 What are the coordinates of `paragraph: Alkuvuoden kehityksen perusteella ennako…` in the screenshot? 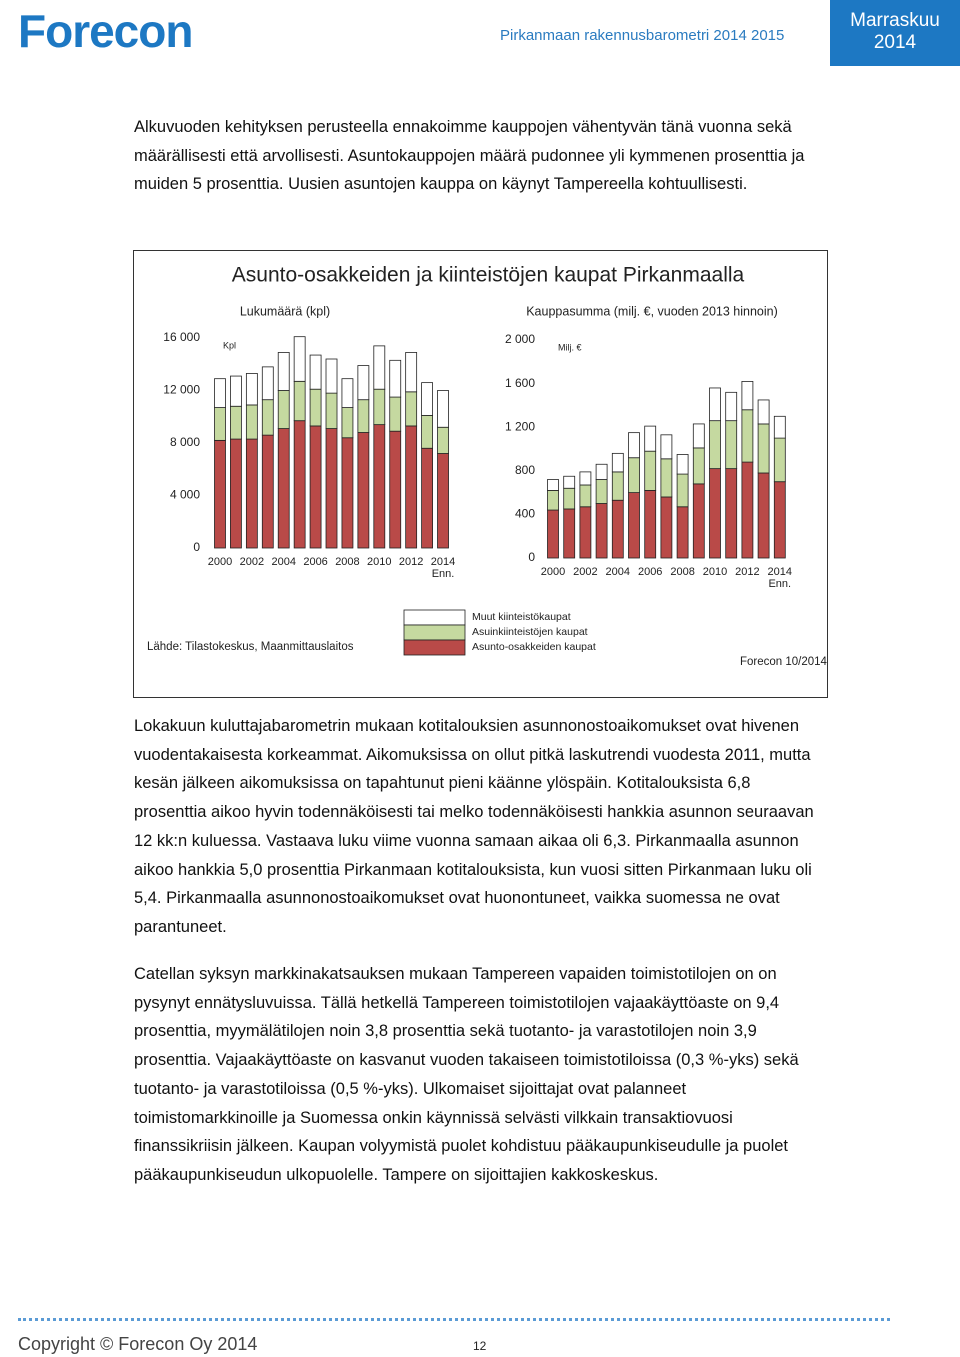 It's located at (469, 156).